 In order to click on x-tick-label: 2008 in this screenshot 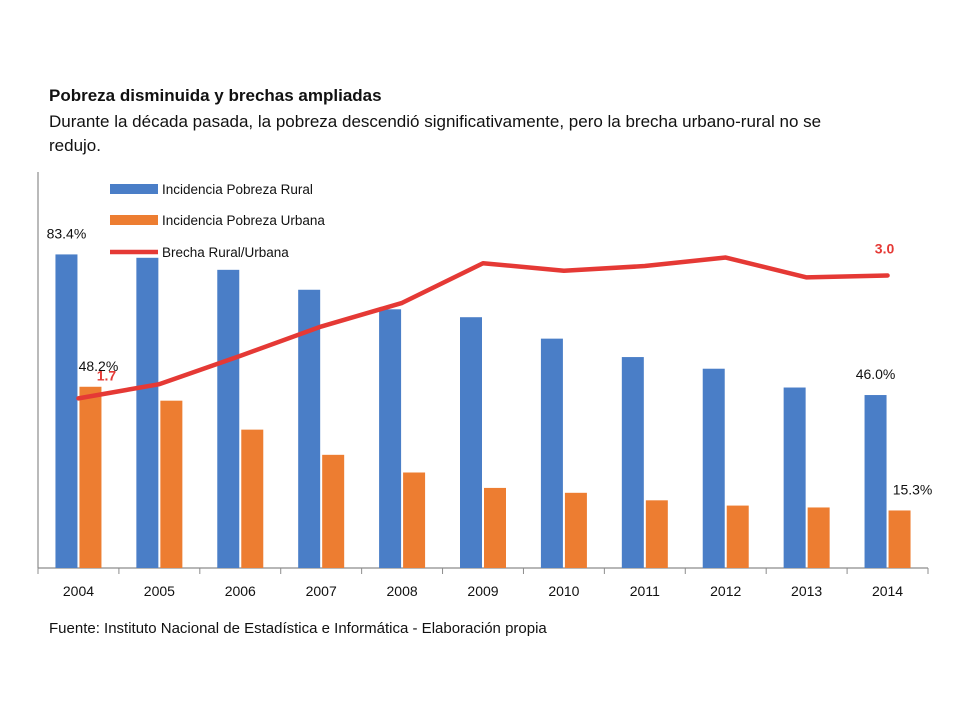, I will do `click(402, 591)`.